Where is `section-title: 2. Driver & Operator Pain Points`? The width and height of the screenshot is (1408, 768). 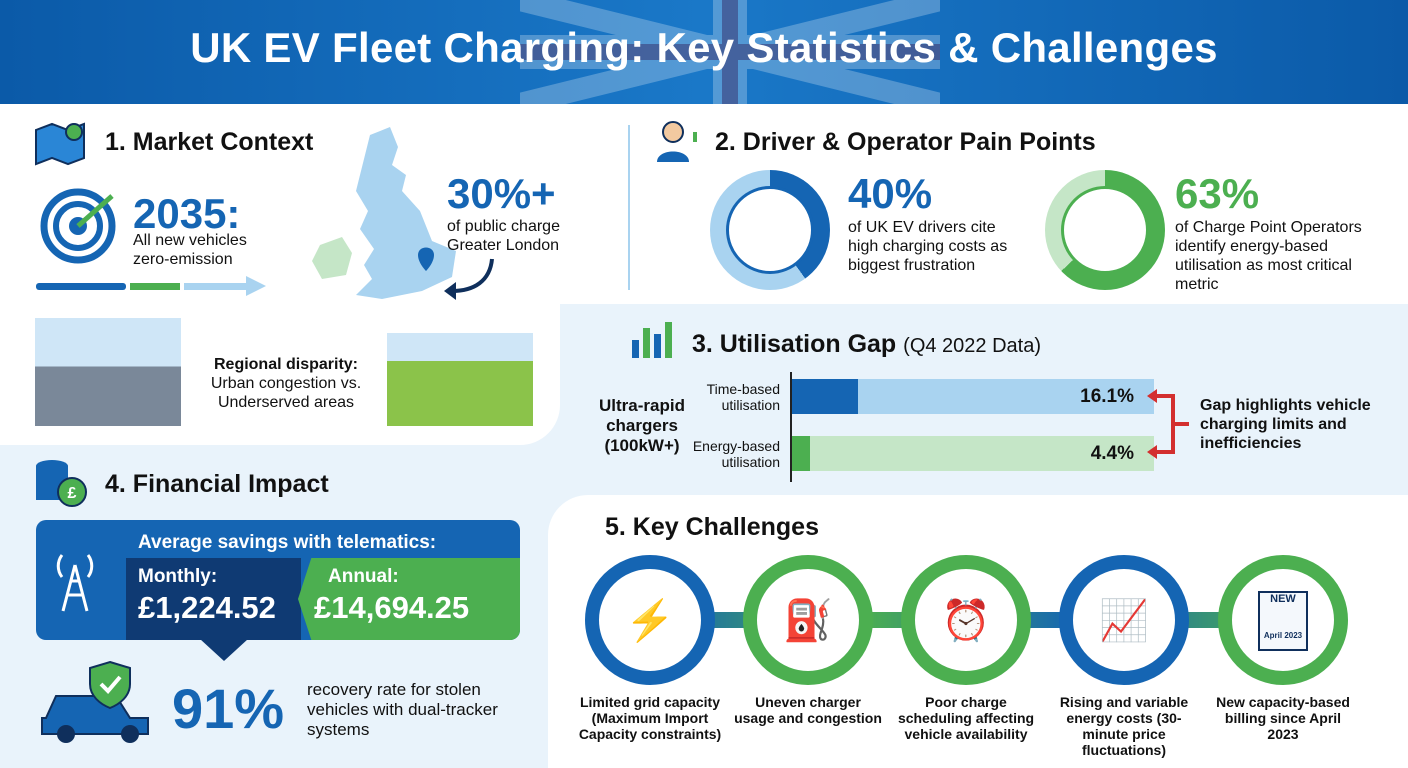 section-title: 2. Driver & Operator Pain Points is located at coordinates (905, 142).